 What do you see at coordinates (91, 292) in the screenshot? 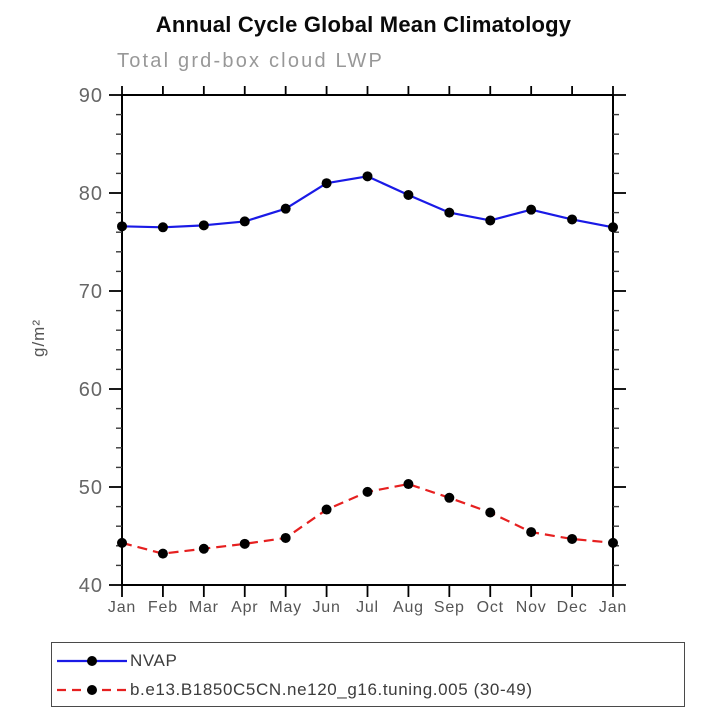
I see `y-tick-label: 70` at bounding box center [91, 292].